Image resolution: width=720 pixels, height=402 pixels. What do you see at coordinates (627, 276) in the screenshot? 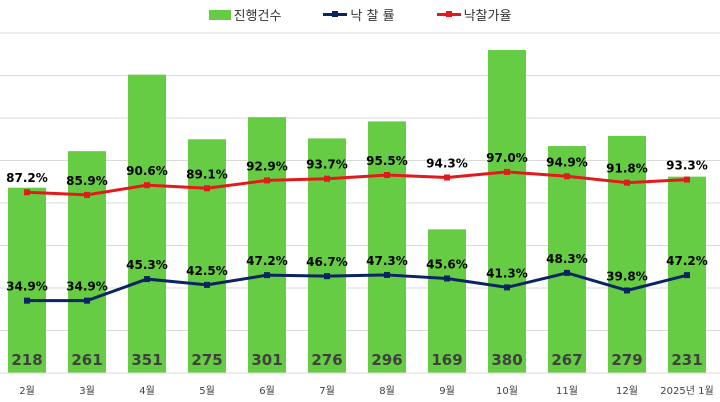
I see `data-label: 39.8%` at bounding box center [627, 276].